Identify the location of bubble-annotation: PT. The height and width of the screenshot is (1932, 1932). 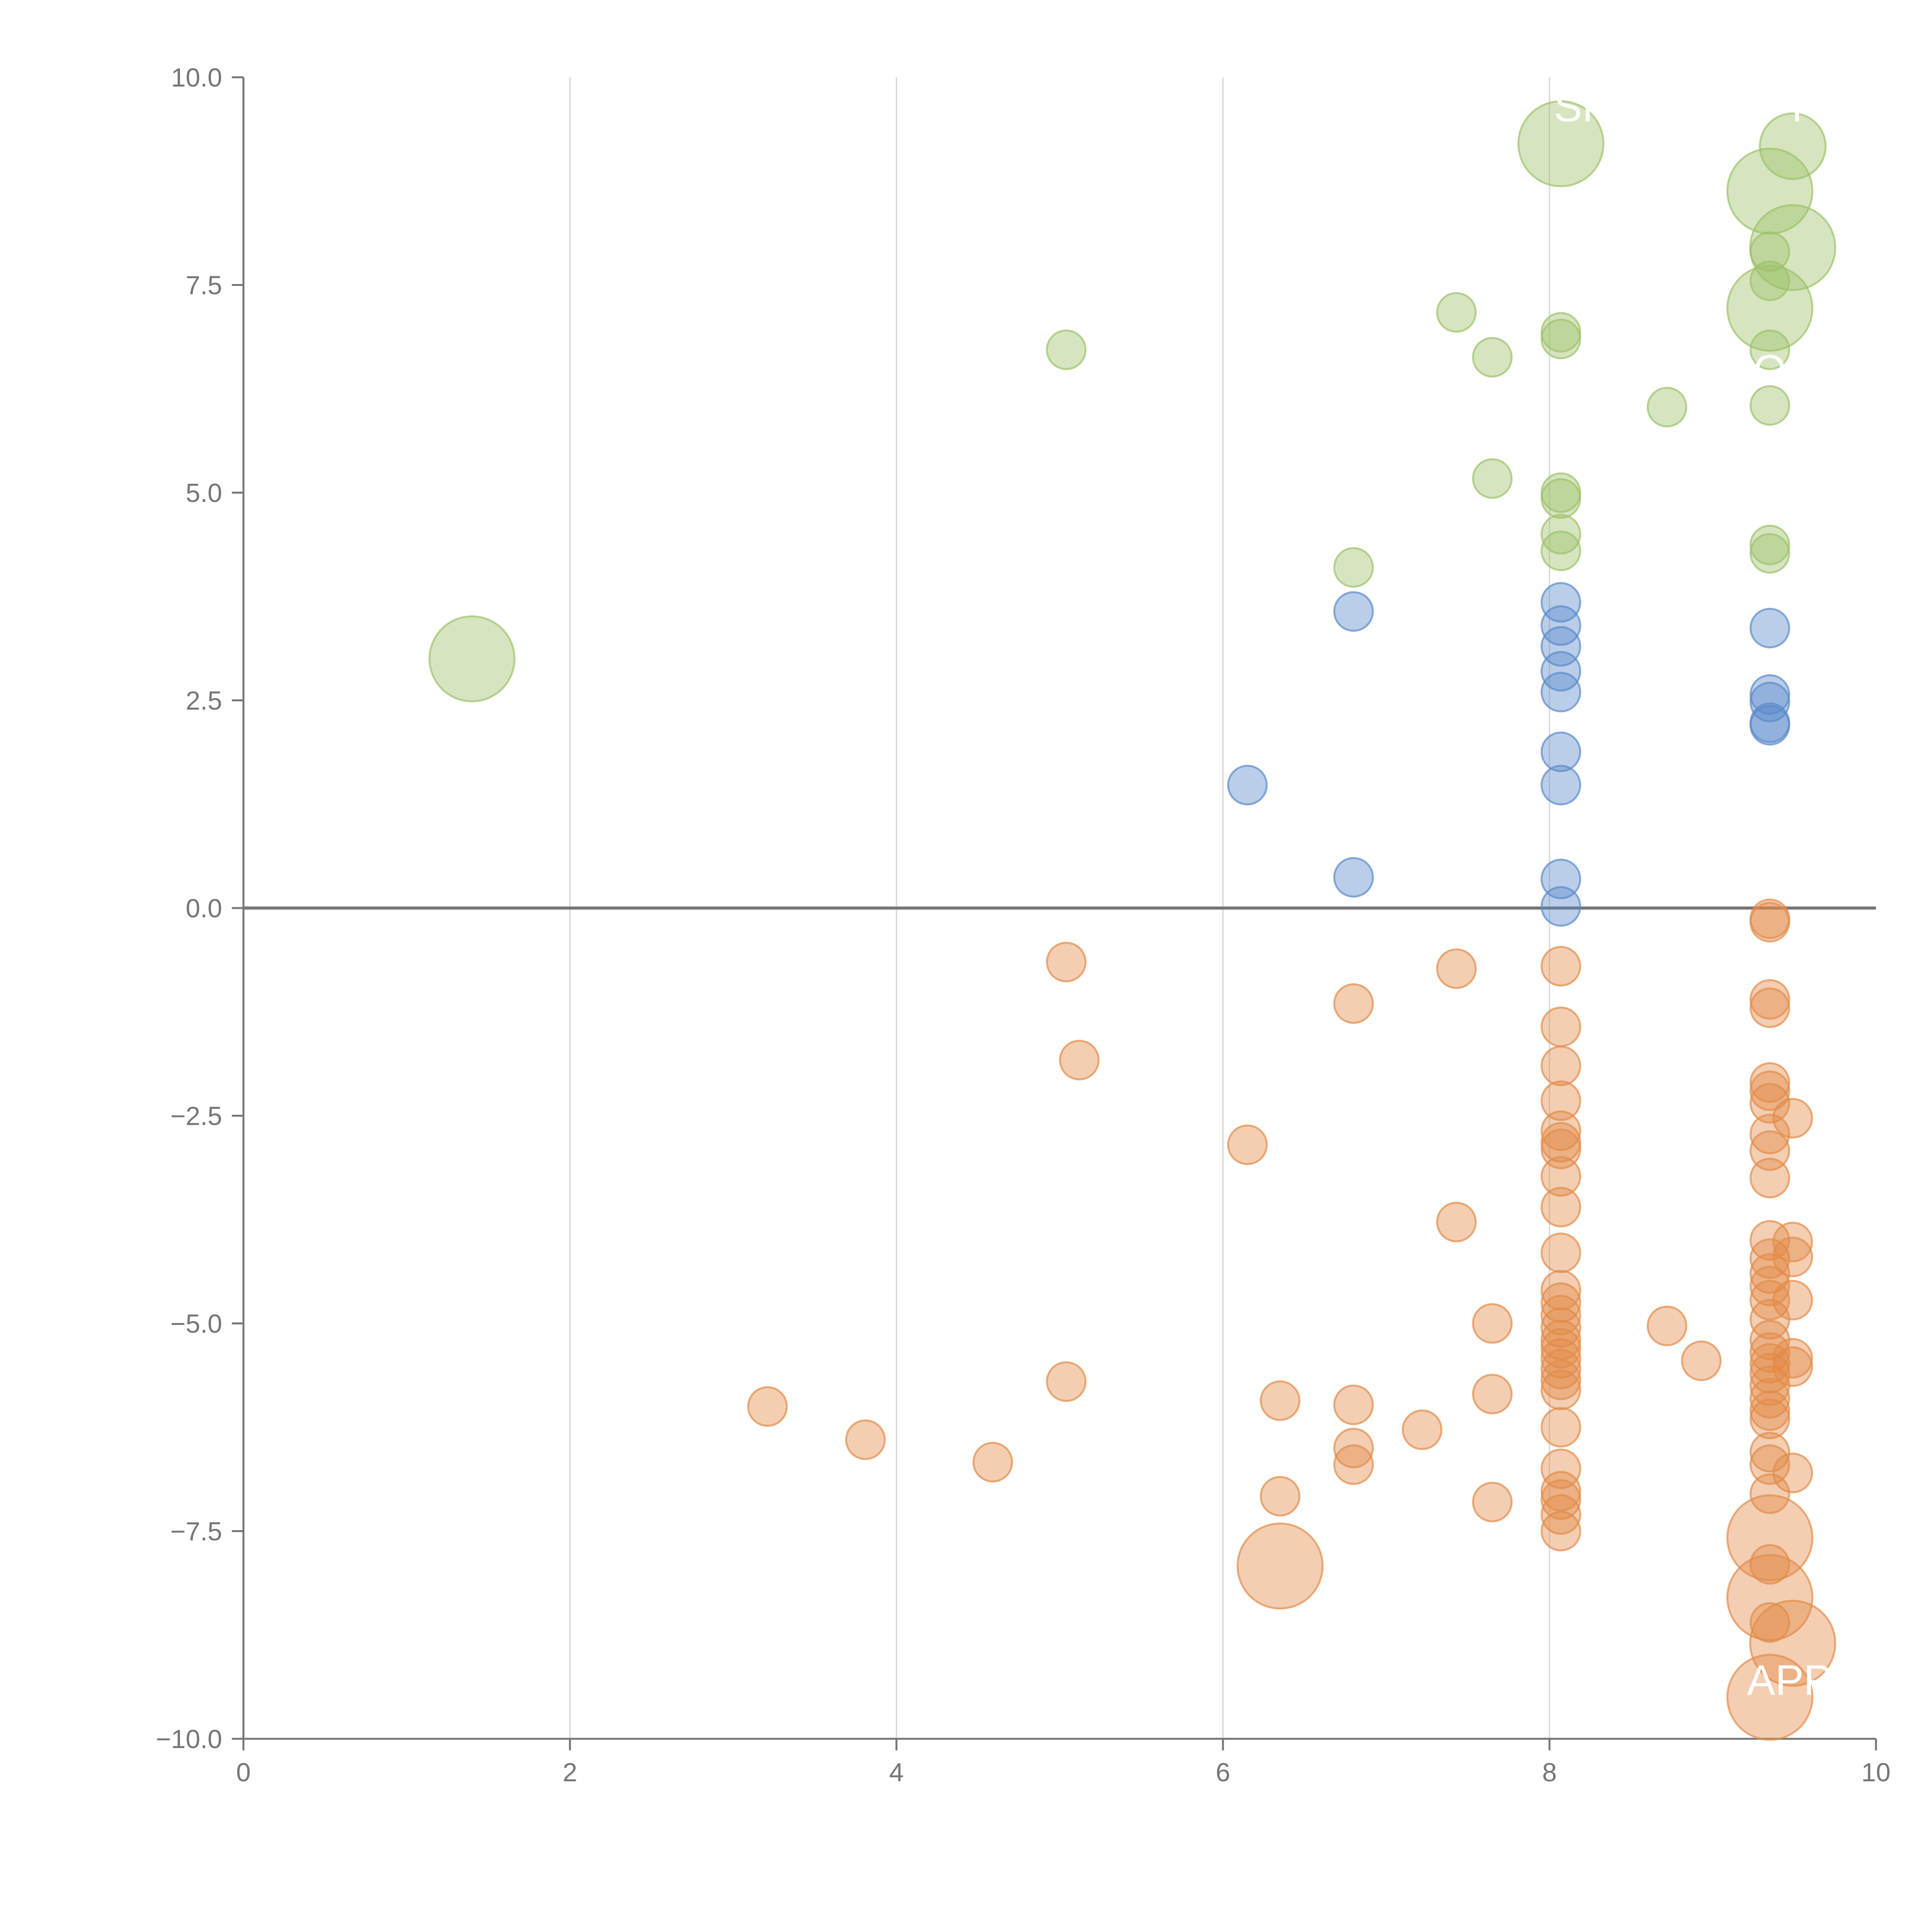
(1783, 107).